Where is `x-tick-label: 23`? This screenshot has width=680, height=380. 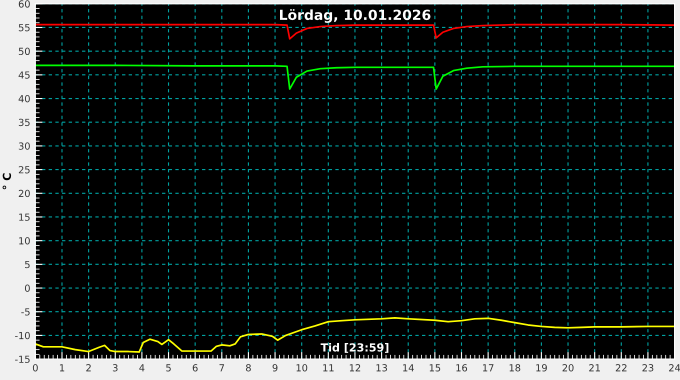 x-tick-label: 23 is located at coordinates (648, 368).